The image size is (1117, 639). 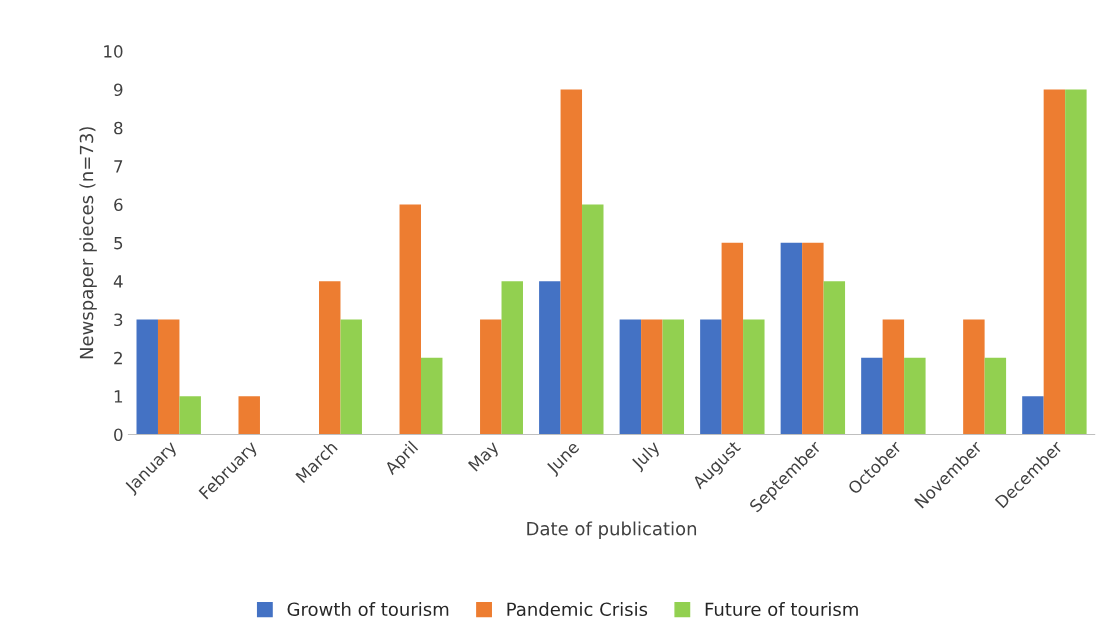 I want to click on y-tick-label: 1, so click(x=118, y=396).